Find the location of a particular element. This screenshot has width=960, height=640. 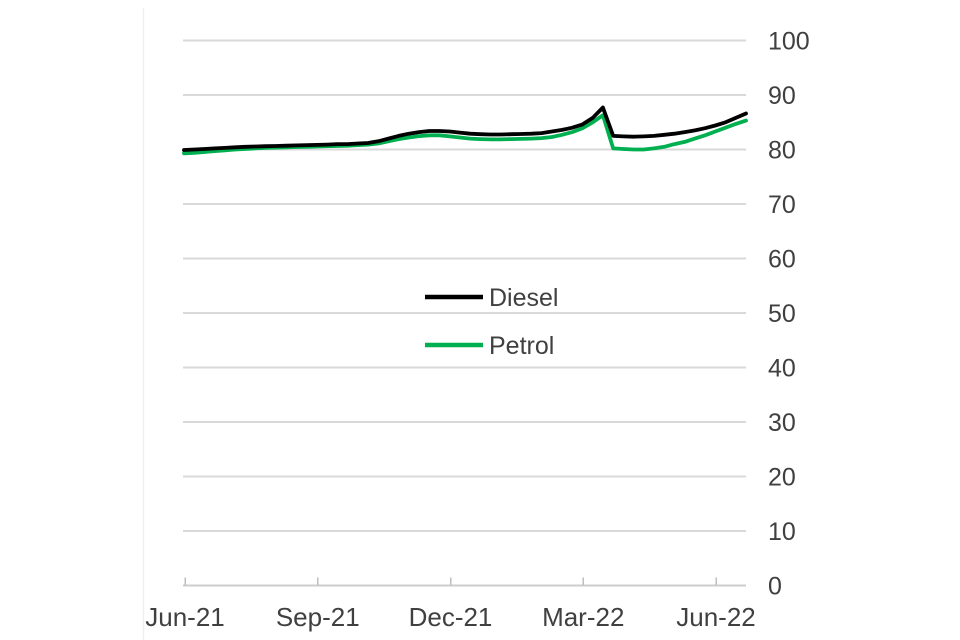

series-line-diesel is located at coordinates (465, 128).